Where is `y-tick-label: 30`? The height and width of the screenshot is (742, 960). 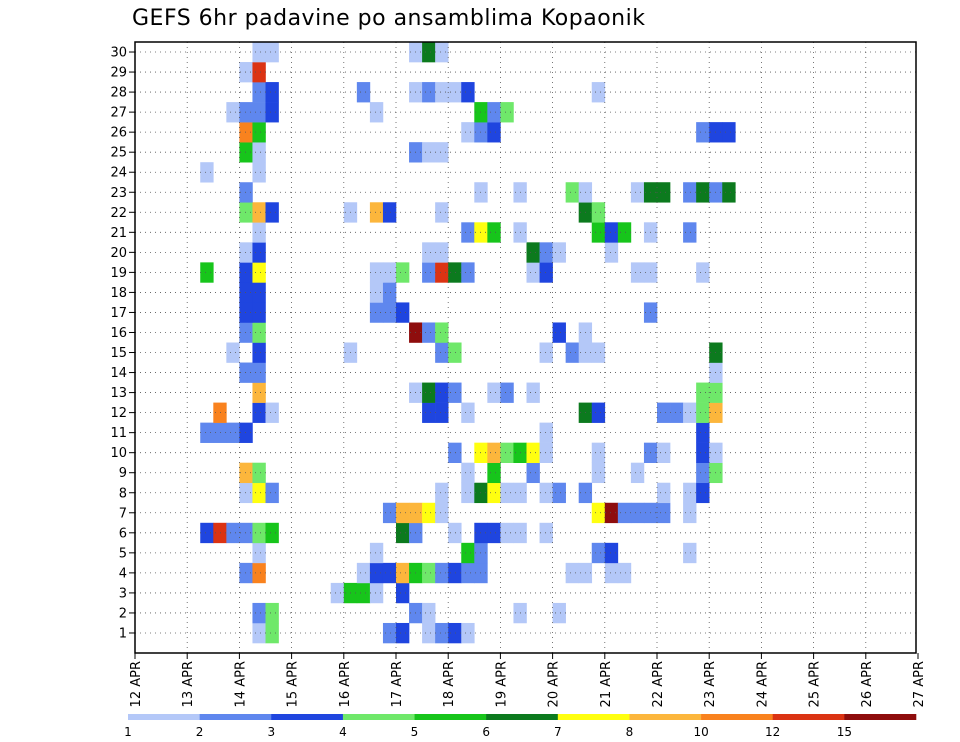 y-tick-label: 30 is located at coordinates (118, 53).